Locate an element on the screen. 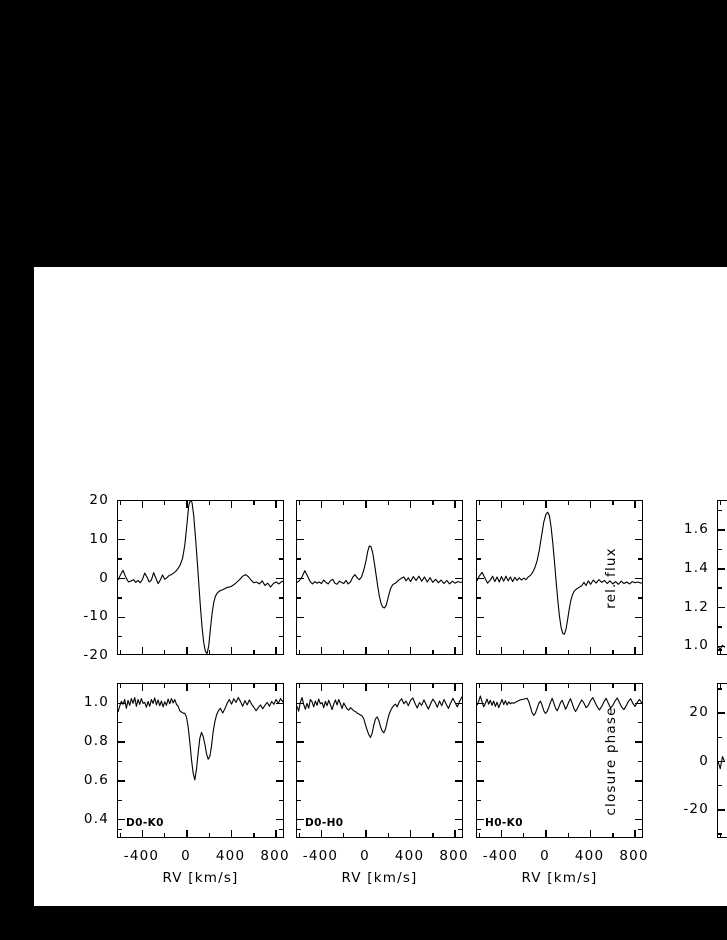 This screenshot has height=940, width=727. axis-tick-label: 0.8 is located at coordinates (96, 741).